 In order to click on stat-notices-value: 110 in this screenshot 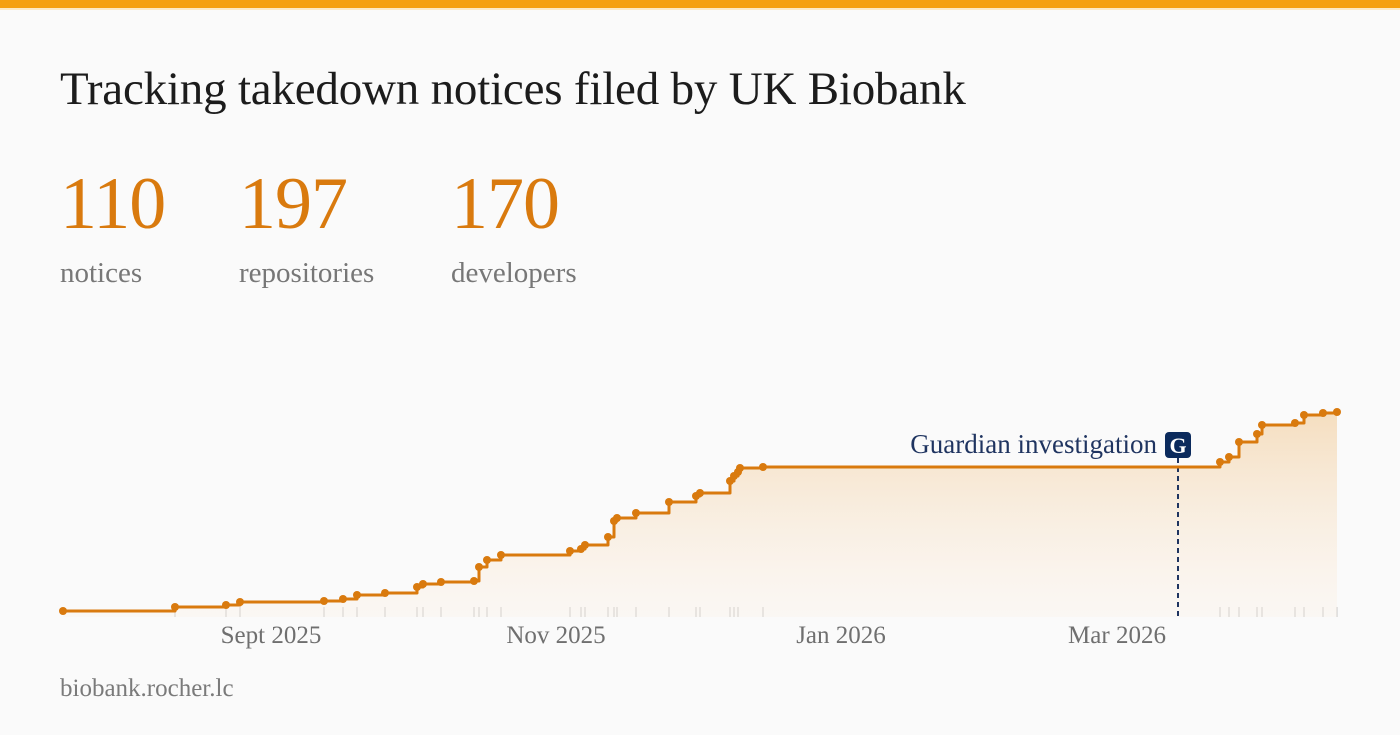, I will do `click(113, 204)`.